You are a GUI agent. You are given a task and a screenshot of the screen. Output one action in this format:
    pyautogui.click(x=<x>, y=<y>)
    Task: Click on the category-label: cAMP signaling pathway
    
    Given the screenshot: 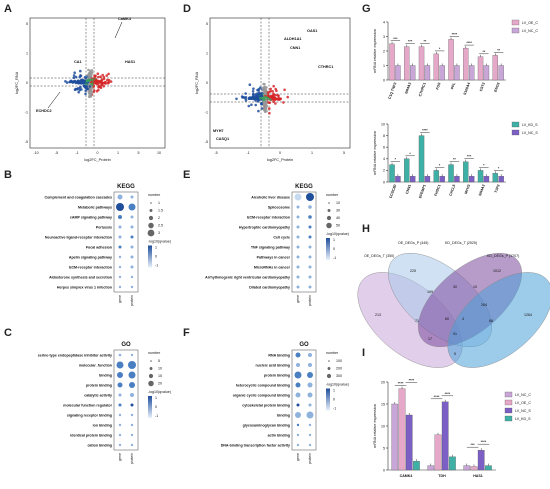 What is the action you would take?
    pyautogui.click(x=91, y=217)
    